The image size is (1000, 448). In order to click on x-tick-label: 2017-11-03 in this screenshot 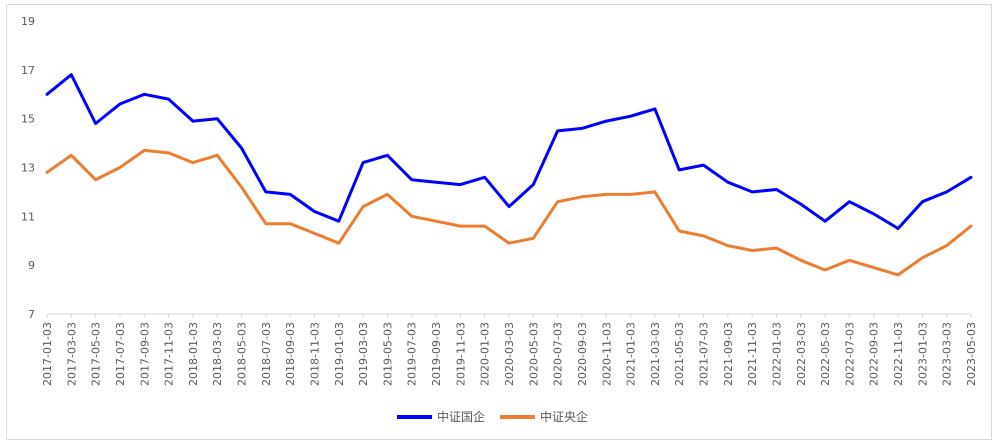, I will do `click(169, 354)`.